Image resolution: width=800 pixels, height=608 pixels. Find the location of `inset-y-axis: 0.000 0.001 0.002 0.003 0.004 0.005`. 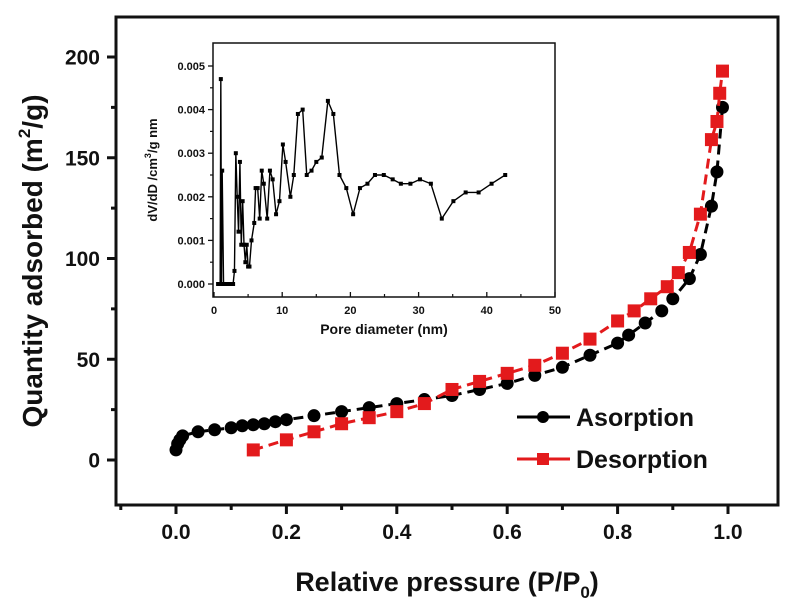

inset-y-axis: 0.000 0.001 0.002 0.003 0.004 0.005 is located at coordinates (195, 176).